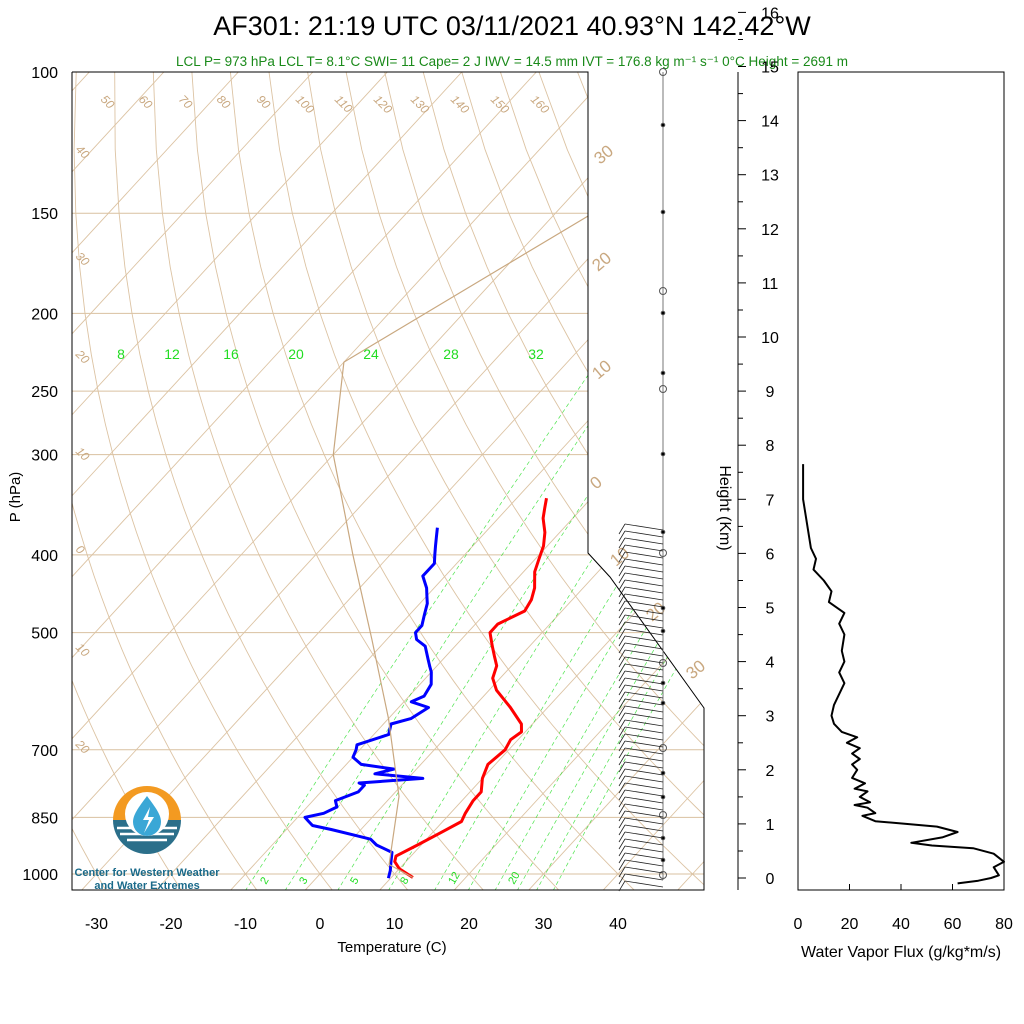 The width and height of the screenshot is (1024, 1024). Describe the element at coordinates (83, 650) in the screenshot. I see `isotherm-edge-label: 10` at that location.